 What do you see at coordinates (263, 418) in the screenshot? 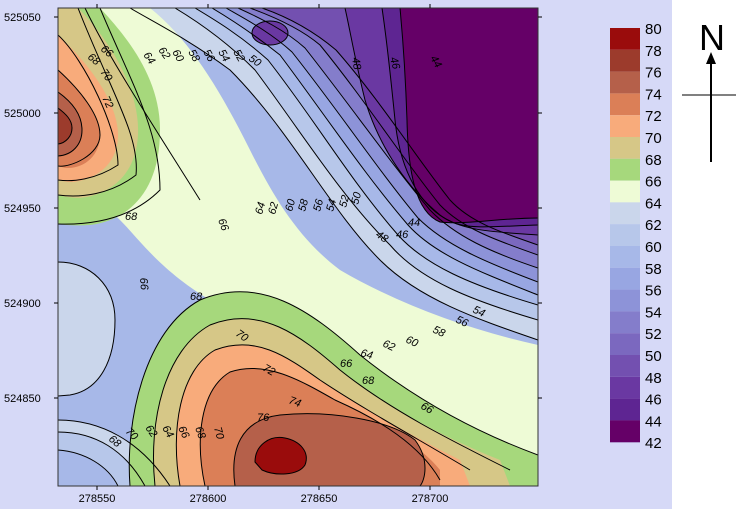
I see `contour-label: 76` at bounding box center [263, 418].